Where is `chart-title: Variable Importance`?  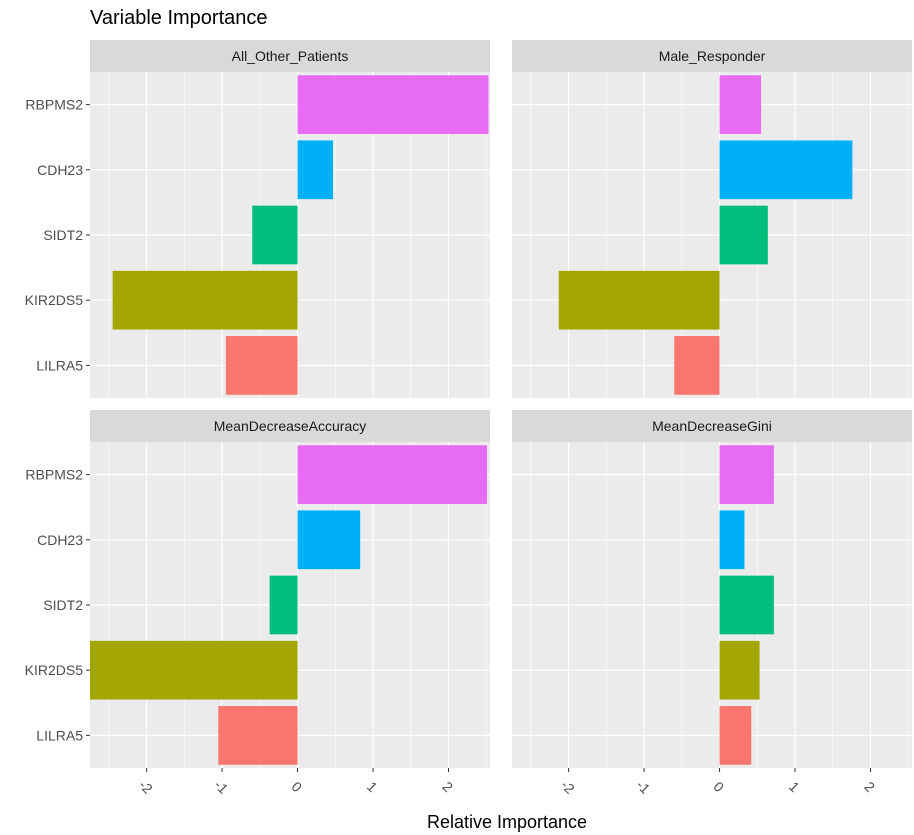 chart-title: Variable Importance is located at coordinates (179, 18).